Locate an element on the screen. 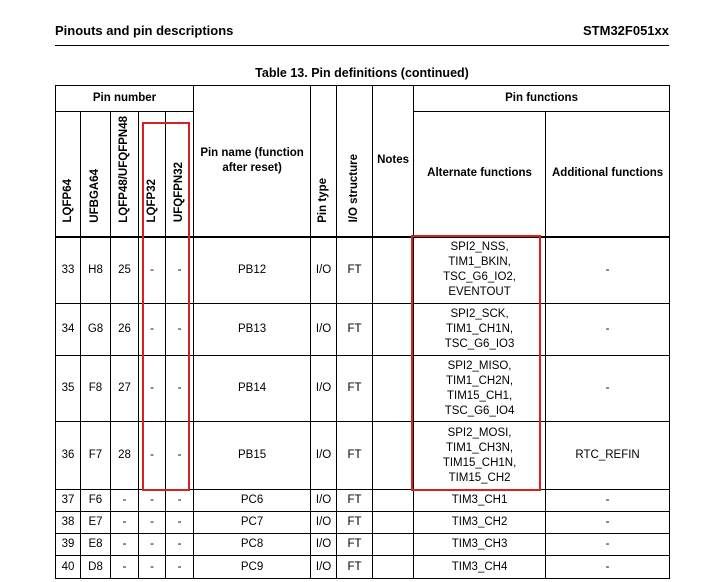 This screenshot has width=705, height=582. cell: F7 is located at coordinates (95, 455).